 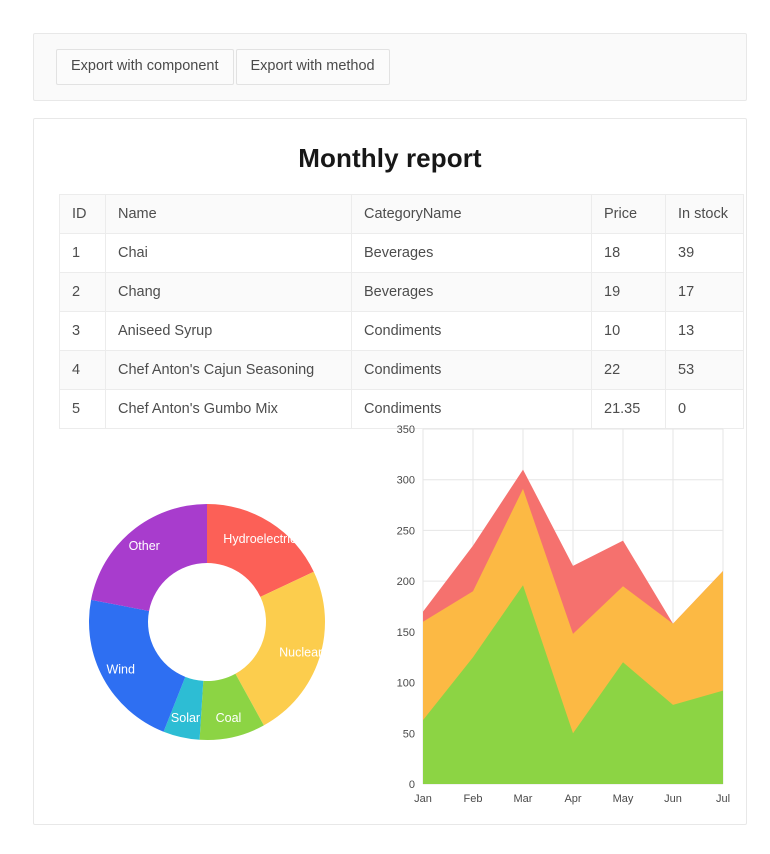 What do you see at coordinates (704, 292) in the screenshot?
I see `cell-stock: 17` at bounding box center [704, 292].